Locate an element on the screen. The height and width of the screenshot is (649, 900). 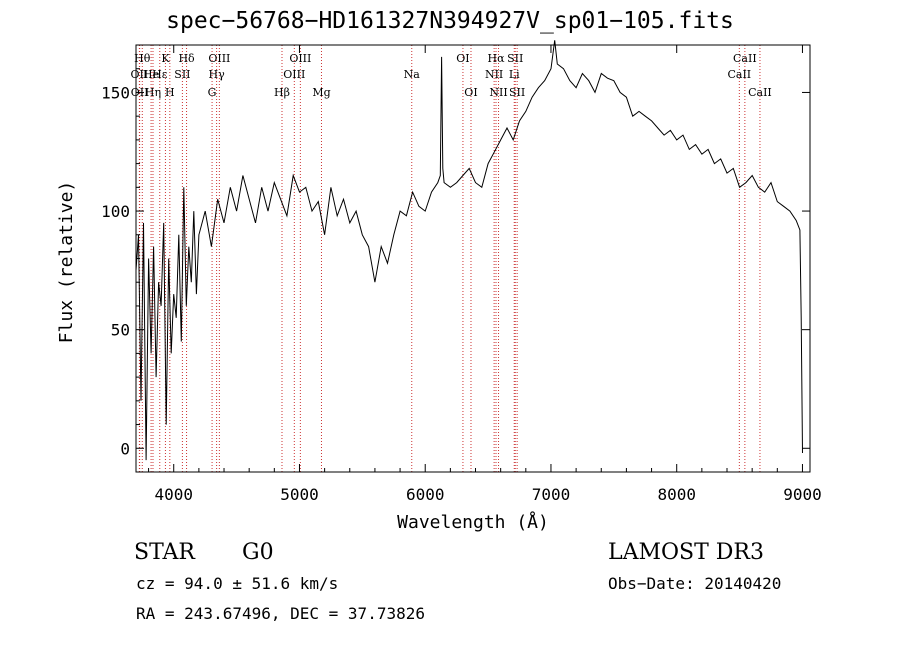
spectral-line-label: Hε is located at coordinates (160, 74).